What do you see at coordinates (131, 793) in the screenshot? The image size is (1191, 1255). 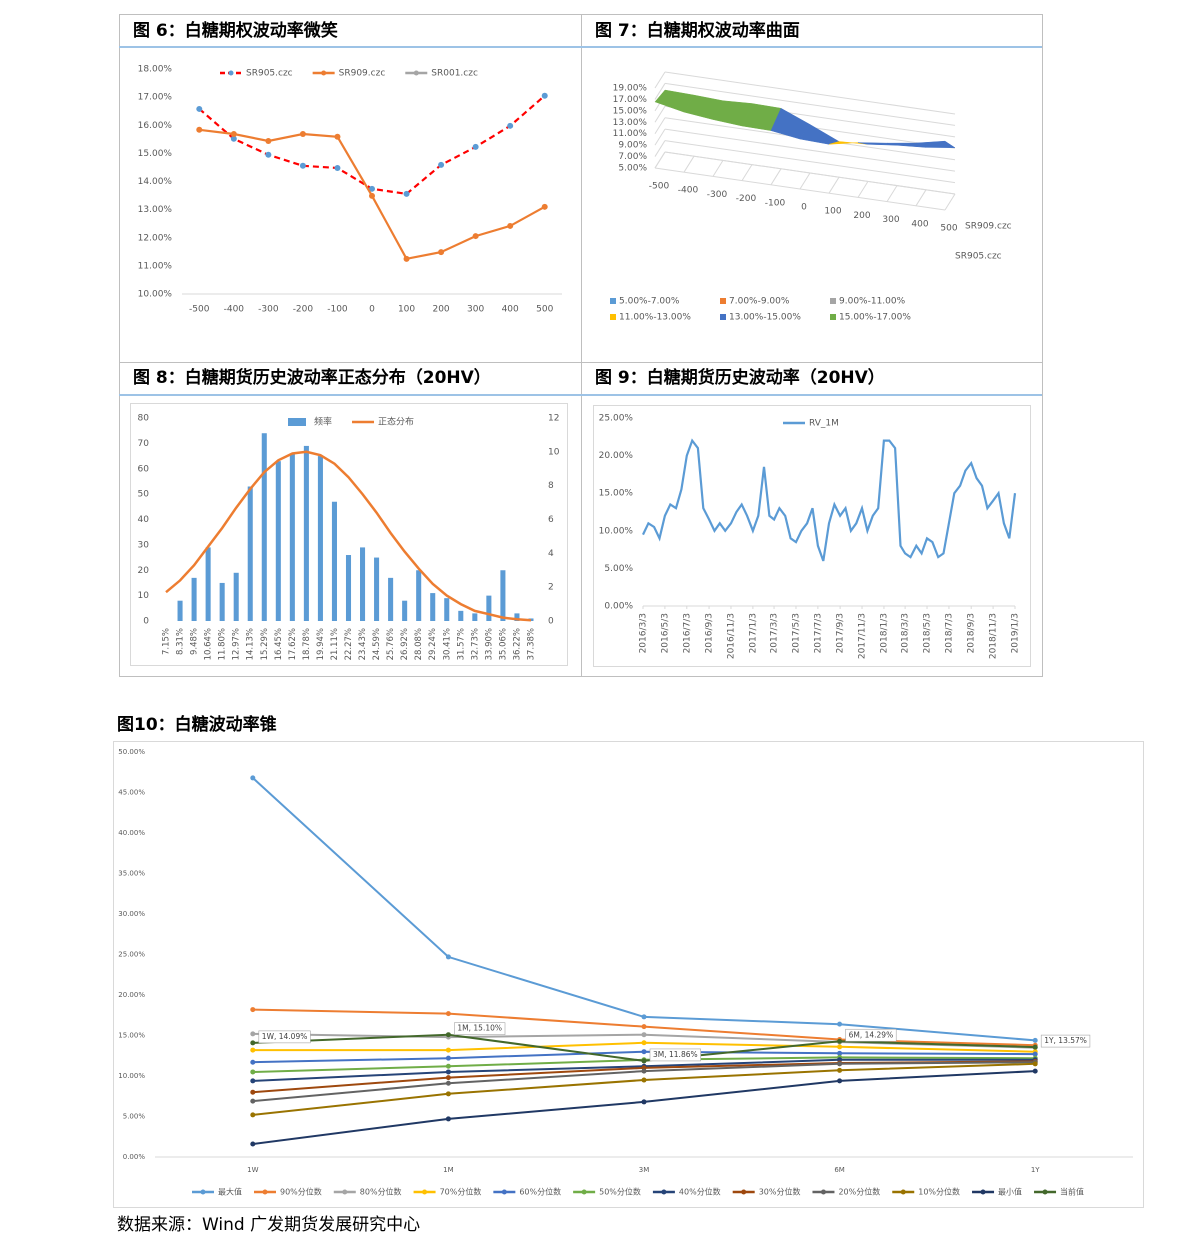 I see `y-tick-label: 45.00%` at bounding box center [131, 793].